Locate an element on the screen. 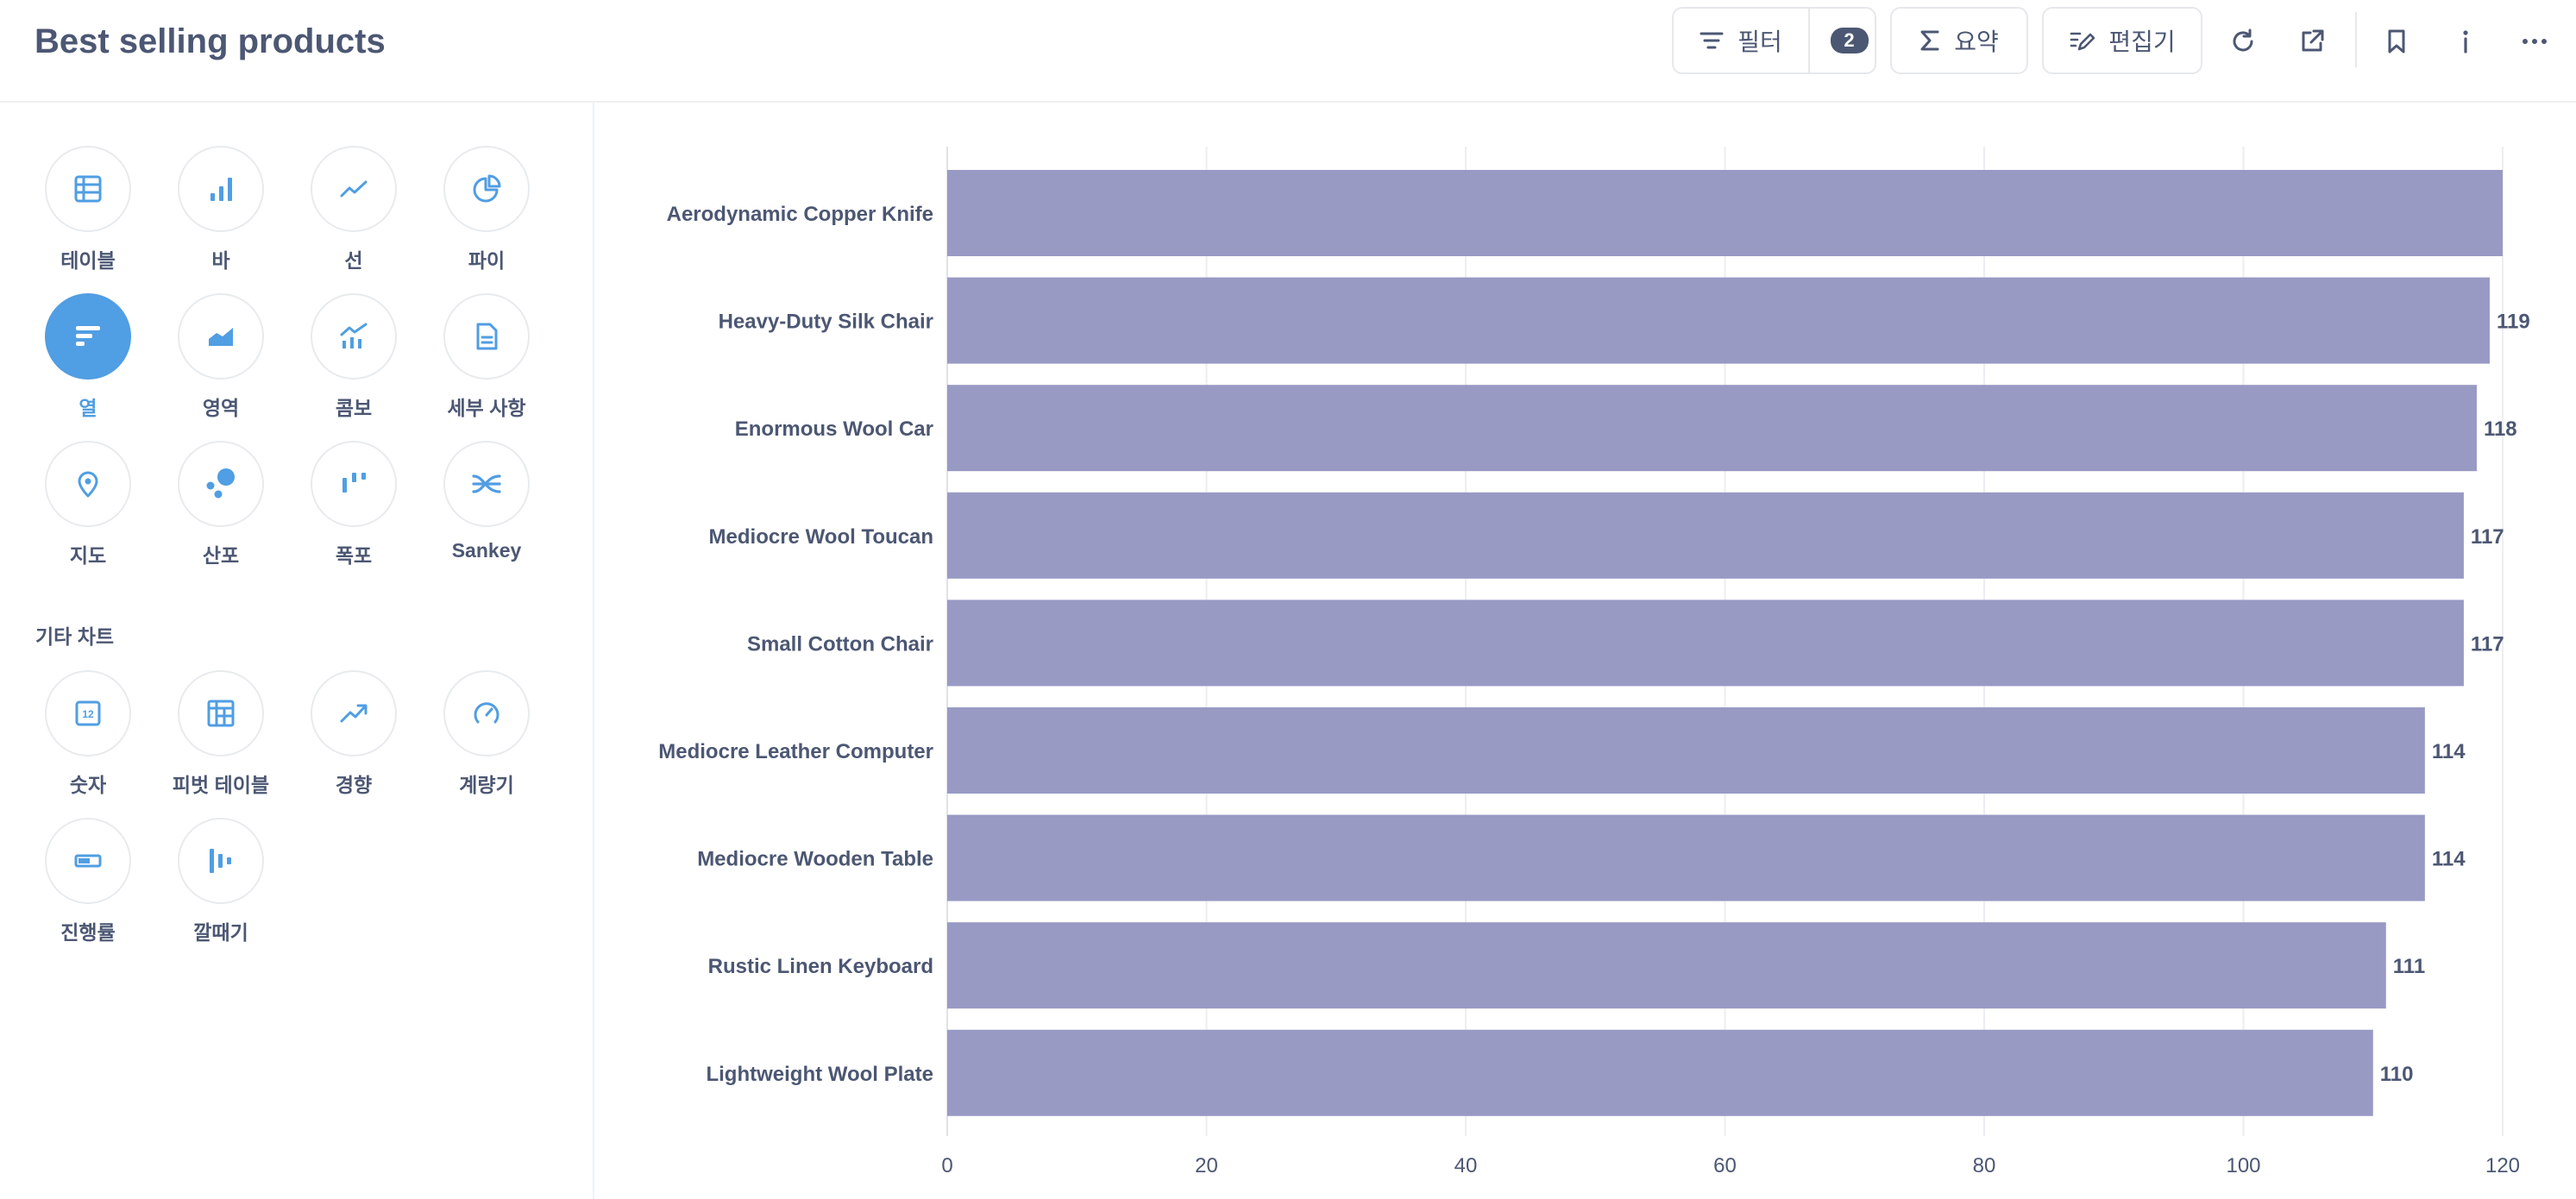 The width and height of the screenshot is (2576, 1199). x-tick-label: 40 is located at coordinates (1466, 1165).